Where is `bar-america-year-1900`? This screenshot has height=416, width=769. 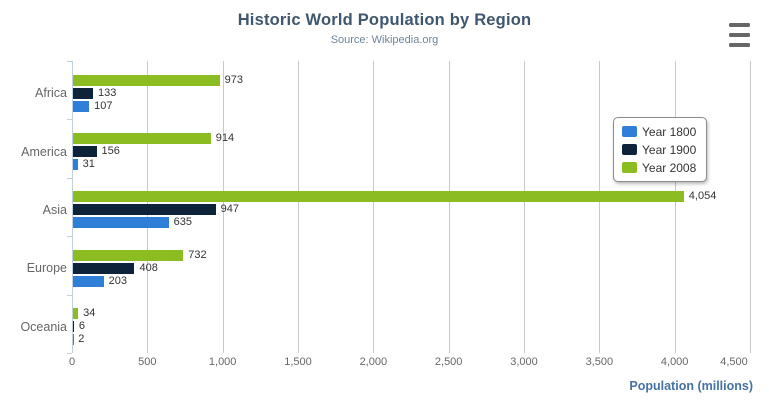
bar-america-year-1900 is located at coordinates (85, 152).